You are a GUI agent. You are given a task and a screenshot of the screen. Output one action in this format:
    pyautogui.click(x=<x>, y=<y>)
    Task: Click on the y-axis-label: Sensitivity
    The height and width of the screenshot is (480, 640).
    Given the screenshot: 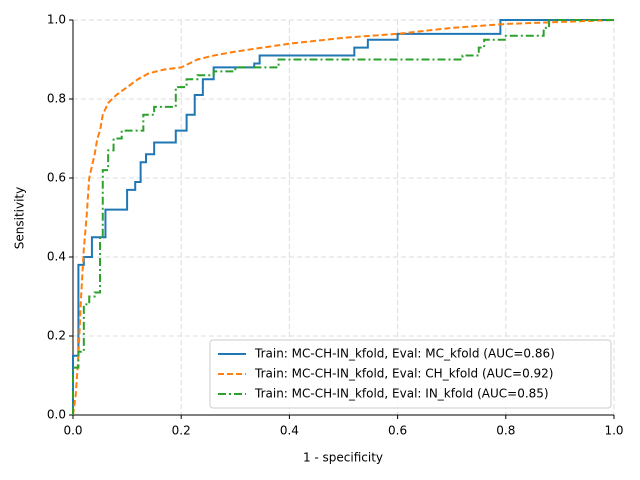 What is the action you would take?
    pyautogui.click(x=20, y=218)
    